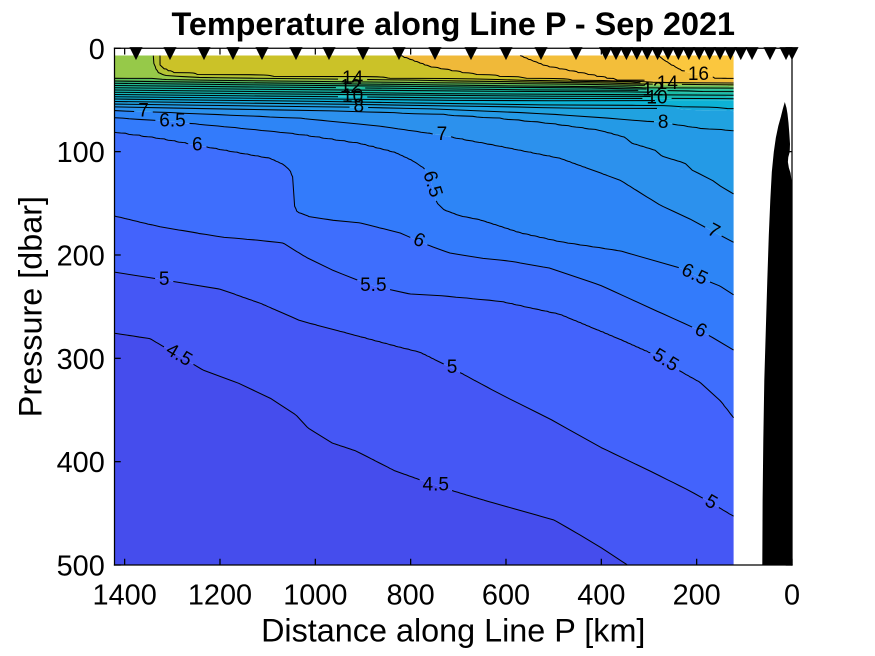  Describe the element at coordinates (373, 285) in the screenshot. I see `svg-text: 5.5` at that location.